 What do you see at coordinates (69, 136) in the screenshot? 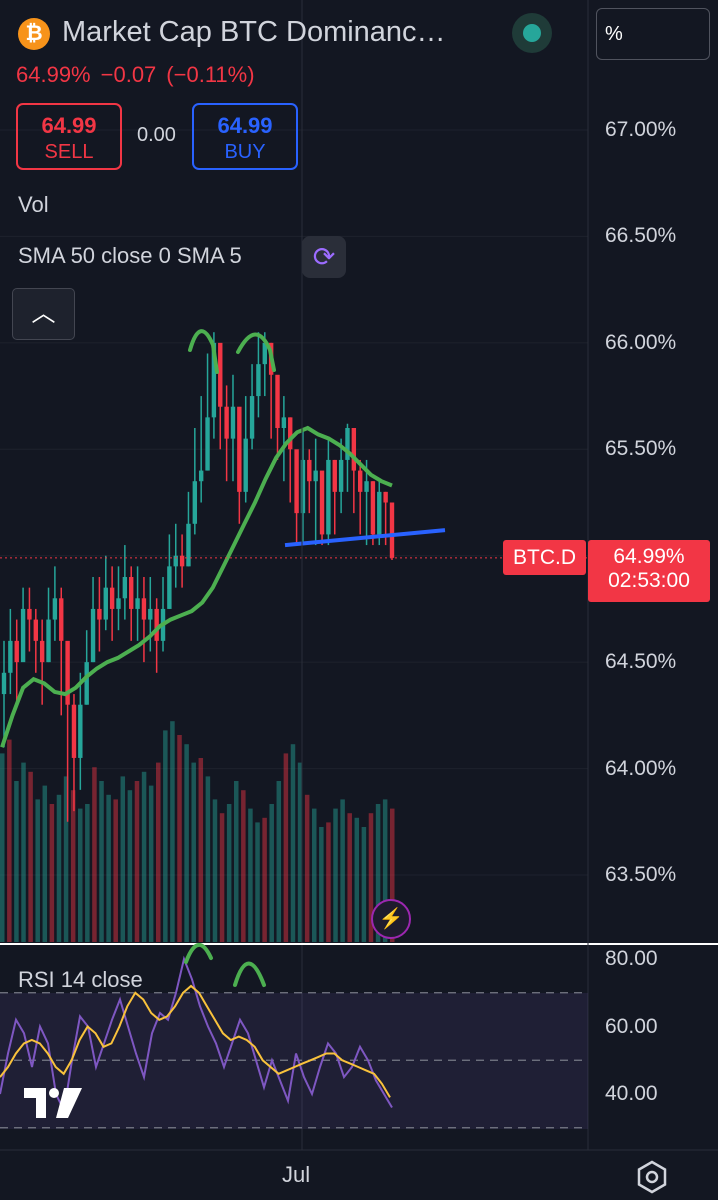
I see `sell-button: 64.99 SELL` at bounding box center [69, 136].